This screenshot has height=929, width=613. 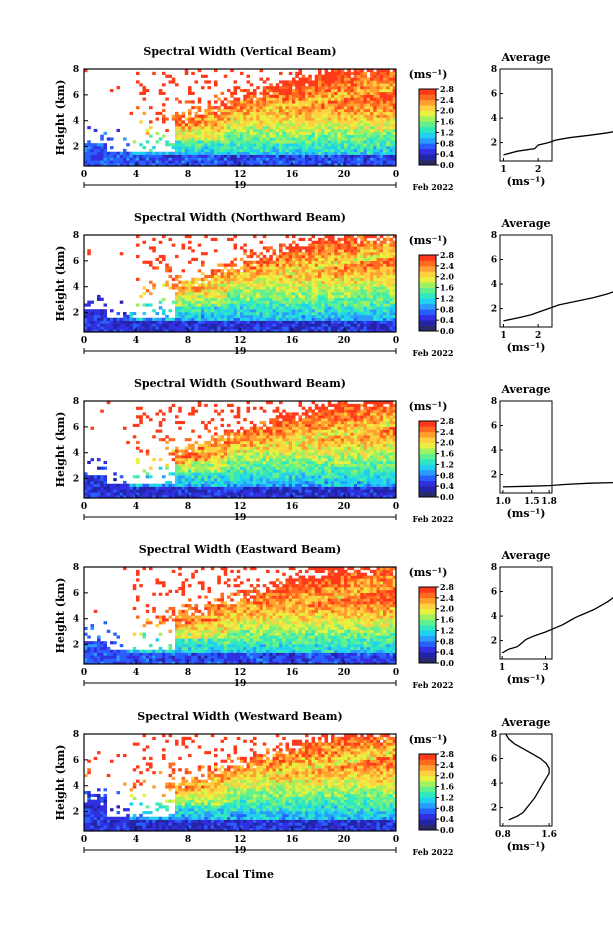 What do you see at coordinates (447, 165) in the screenshot?
I see `colorbar-tick-label: 0.0` at bounding box center [447, 165].